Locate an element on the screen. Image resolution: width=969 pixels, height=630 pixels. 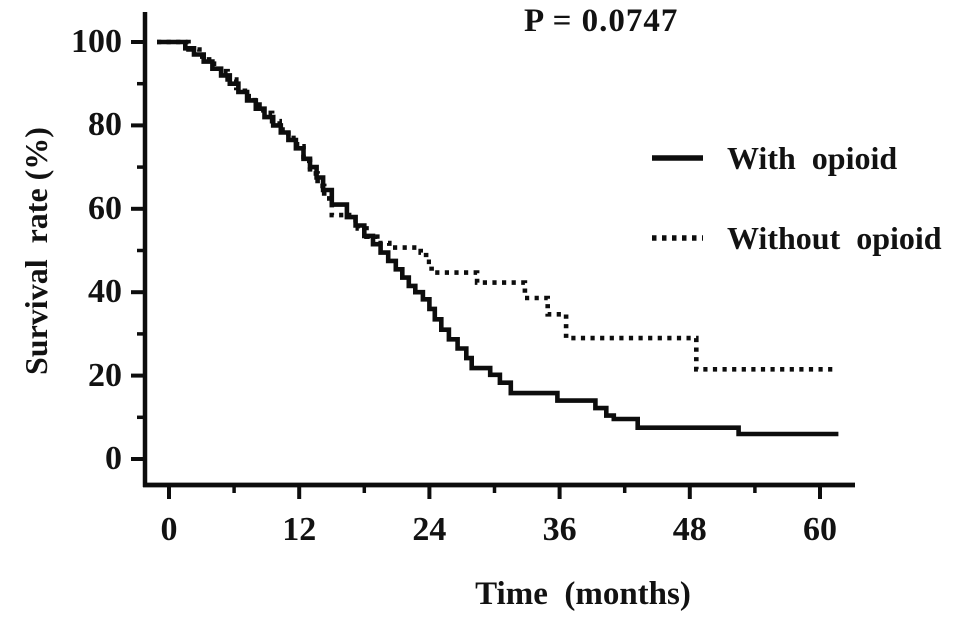
legend-label-without-opioid: Without opioid is located at coordinates (834, 237).